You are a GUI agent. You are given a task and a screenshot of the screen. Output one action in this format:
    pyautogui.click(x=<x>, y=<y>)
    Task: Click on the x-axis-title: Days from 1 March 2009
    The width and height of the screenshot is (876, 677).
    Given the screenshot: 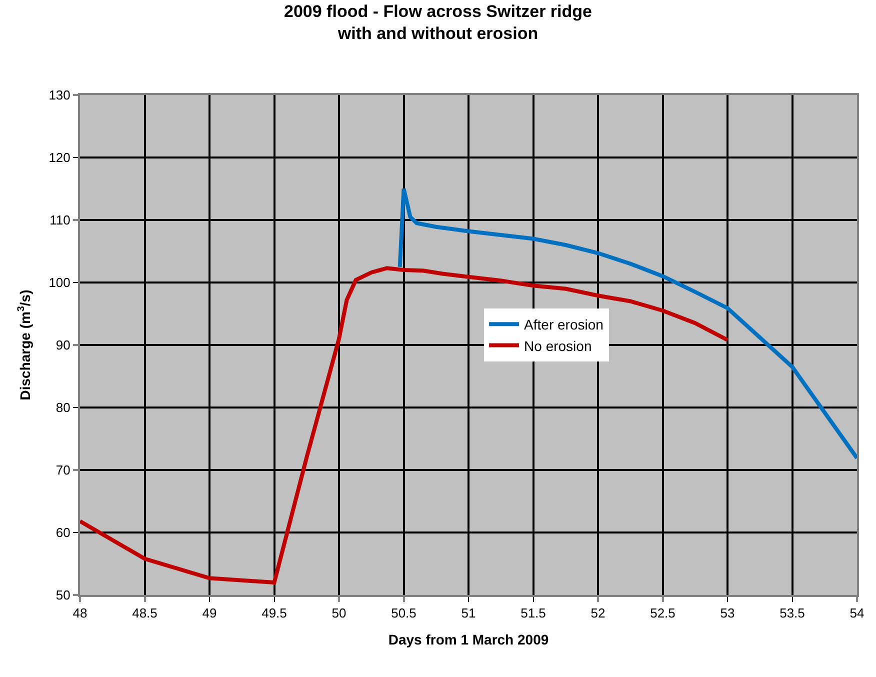 What is the action you would take?
    pyautogui.click(x=468, y=639)
    